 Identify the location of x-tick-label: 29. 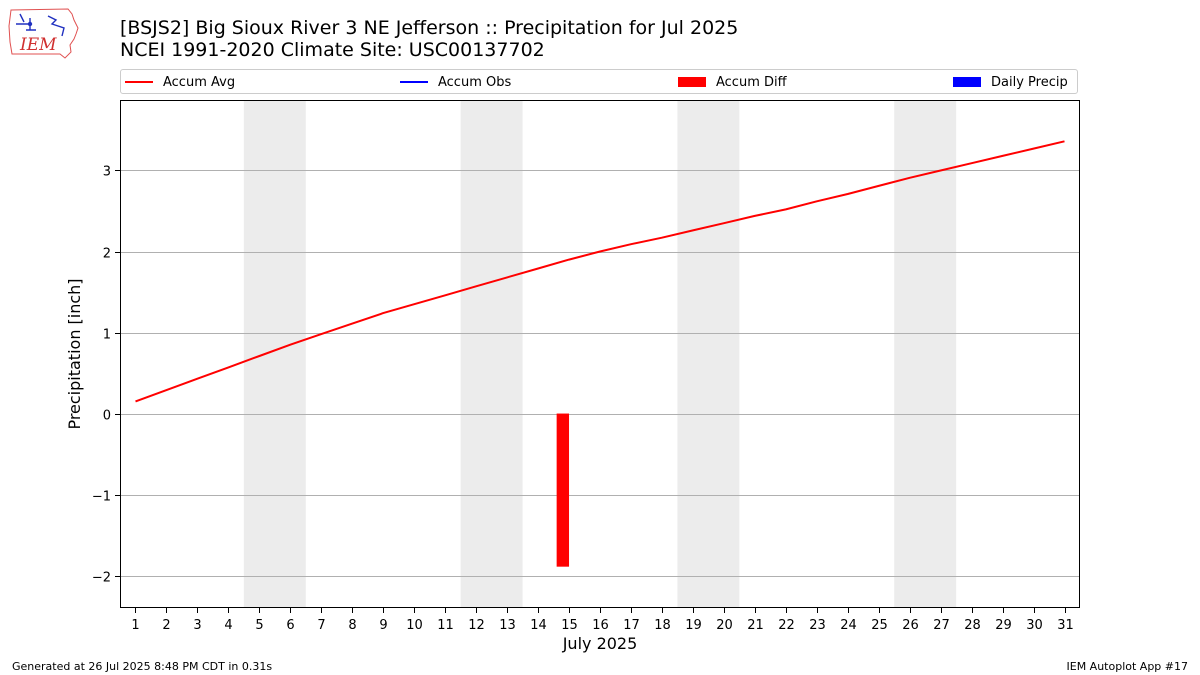
(1003, 625).